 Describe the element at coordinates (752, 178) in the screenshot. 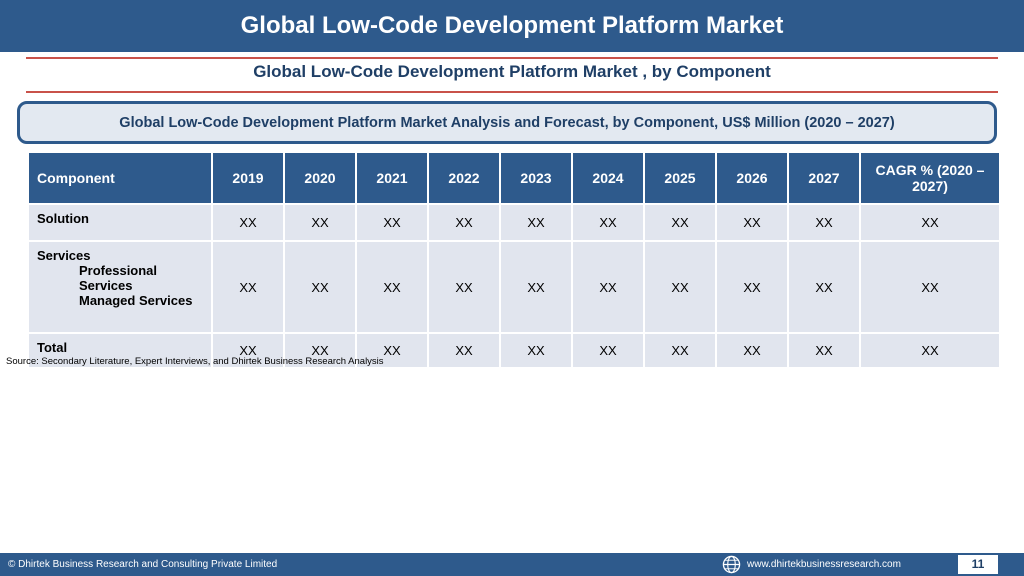

I see `header-year: 2026` at that location.